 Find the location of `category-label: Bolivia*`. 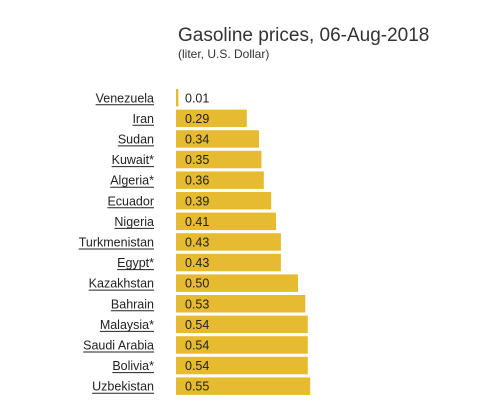

category-label: Bolivia* is located at coordinates (133, 366).